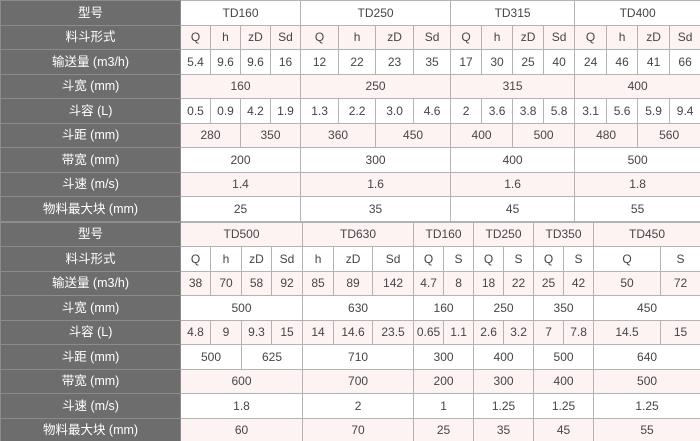  What do you see at coordinates (358, 381) in the screenshot?
I see `data-cell: 700` at bounding box center [358, 381].